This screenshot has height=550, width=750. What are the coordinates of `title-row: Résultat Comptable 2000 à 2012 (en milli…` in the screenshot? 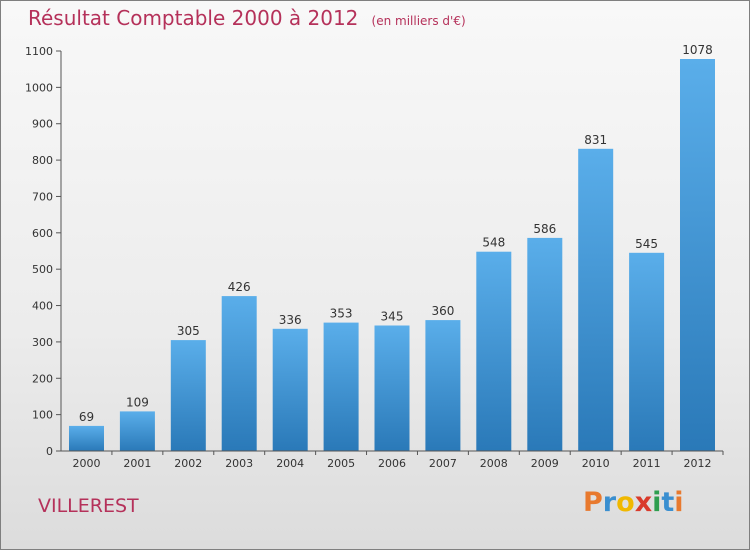 It's located at (247, 18).